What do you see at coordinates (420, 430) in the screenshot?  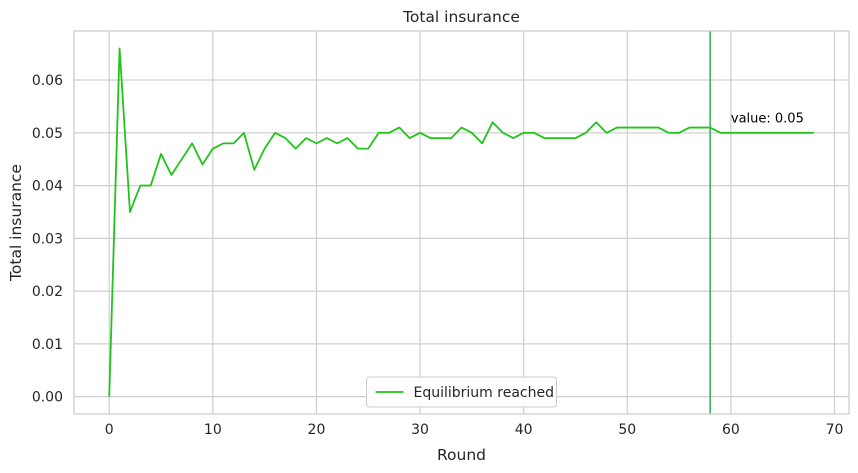 I see `x-tick-label: 30` at bounding box center [420, 430].